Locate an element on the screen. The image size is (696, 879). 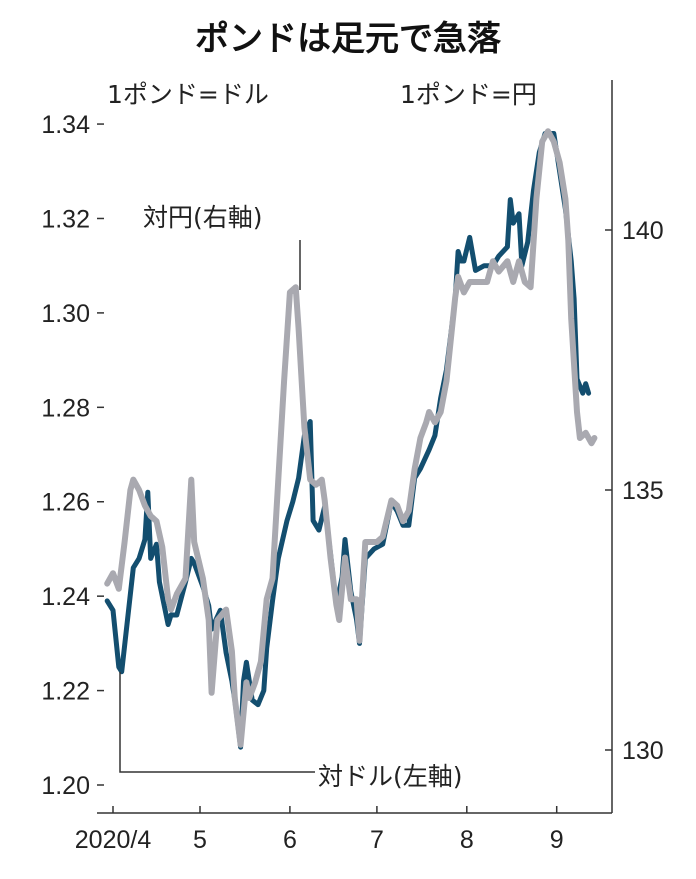
left-tick-label: 1.34 is located at coordinates (65, 125).